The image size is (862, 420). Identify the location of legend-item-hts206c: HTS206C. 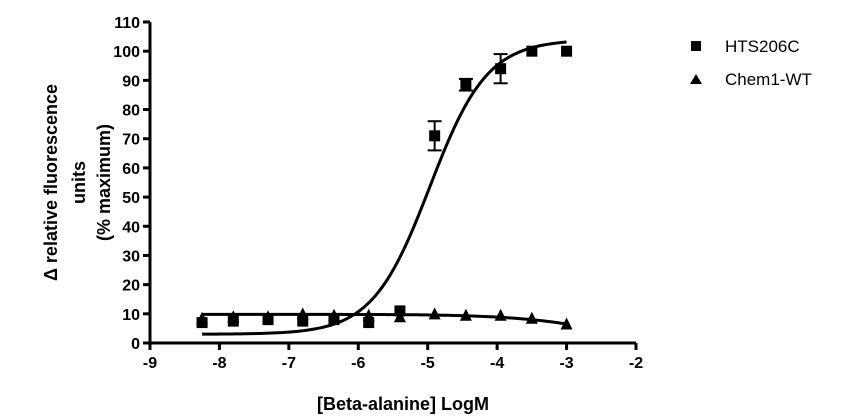
(745, 46).